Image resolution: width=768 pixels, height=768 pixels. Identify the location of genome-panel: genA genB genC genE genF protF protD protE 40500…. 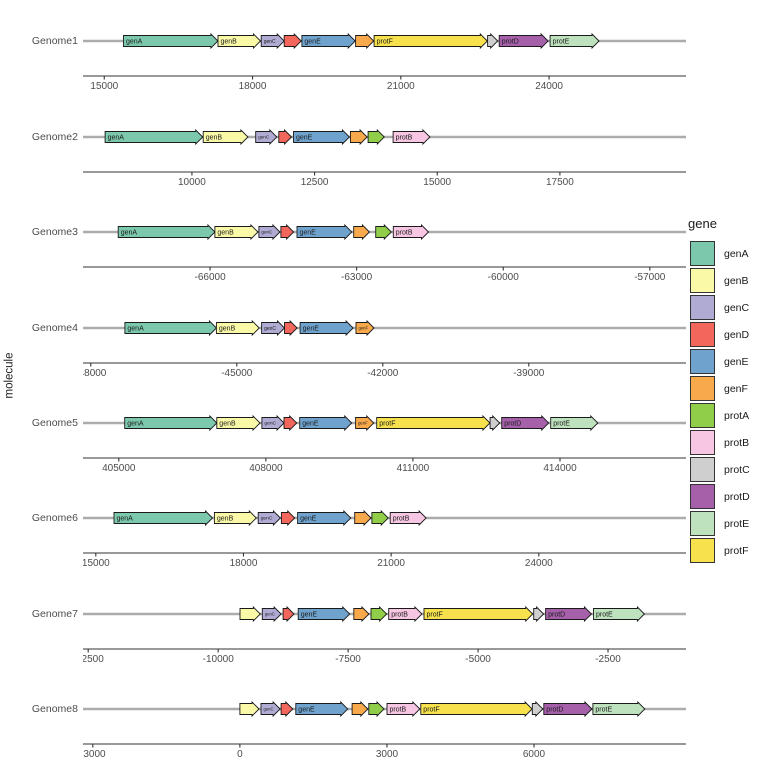
(384, 443).